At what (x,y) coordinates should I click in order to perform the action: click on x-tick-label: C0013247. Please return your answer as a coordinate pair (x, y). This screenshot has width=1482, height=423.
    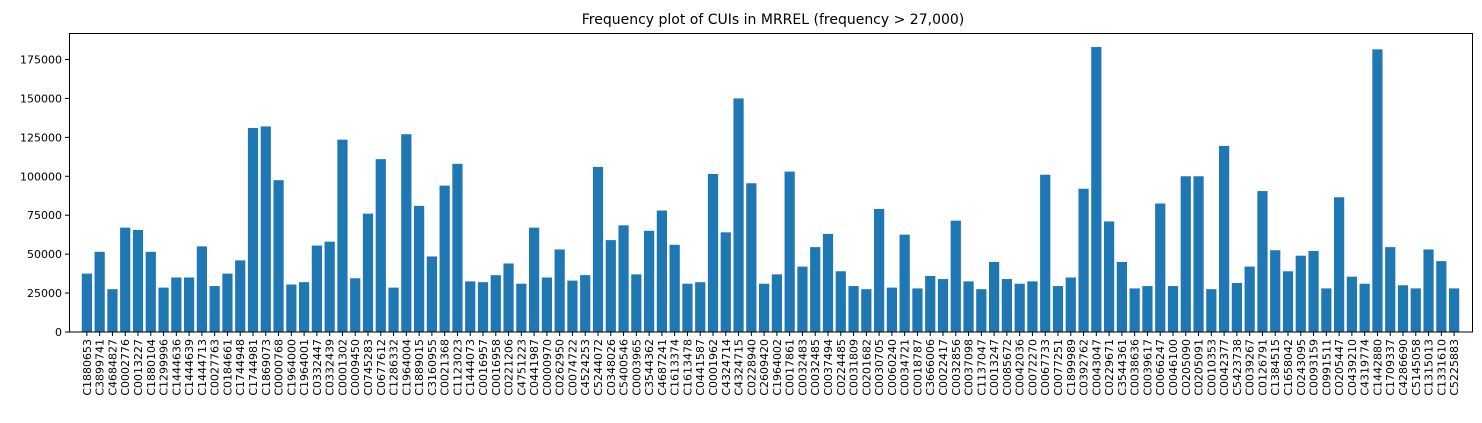
    Looking at the image, I should click on (994, 367).